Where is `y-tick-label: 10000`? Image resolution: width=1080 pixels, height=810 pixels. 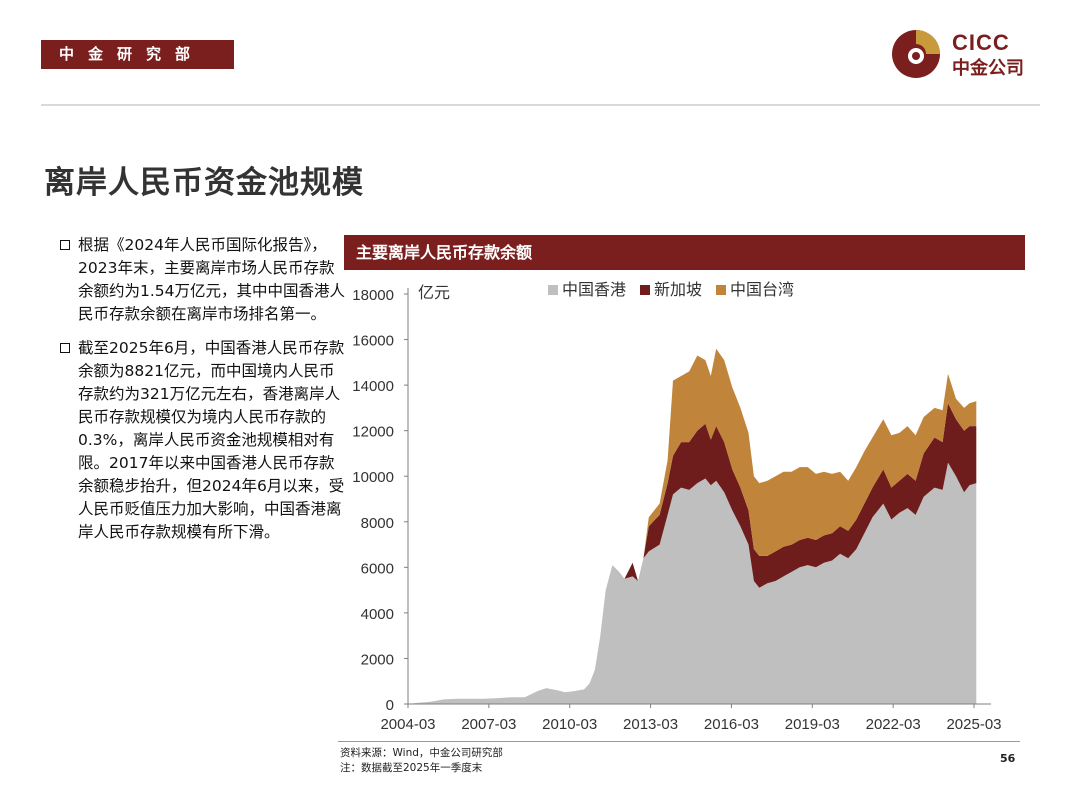 y-tick-label: 10000 is located at coordinates (373, 477).